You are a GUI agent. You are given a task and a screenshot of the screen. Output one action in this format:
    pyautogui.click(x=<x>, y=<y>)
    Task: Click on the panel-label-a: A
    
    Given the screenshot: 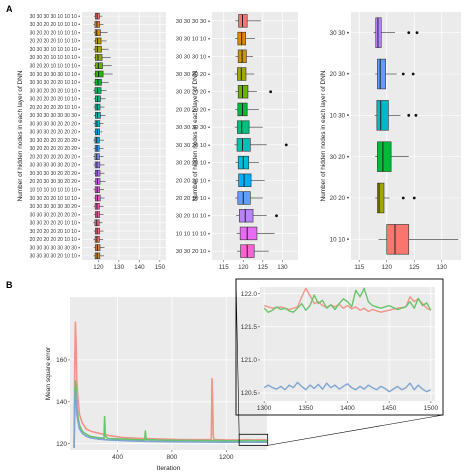 What is the action you would take?
    pyautogui.click(x=9, y=9)
    